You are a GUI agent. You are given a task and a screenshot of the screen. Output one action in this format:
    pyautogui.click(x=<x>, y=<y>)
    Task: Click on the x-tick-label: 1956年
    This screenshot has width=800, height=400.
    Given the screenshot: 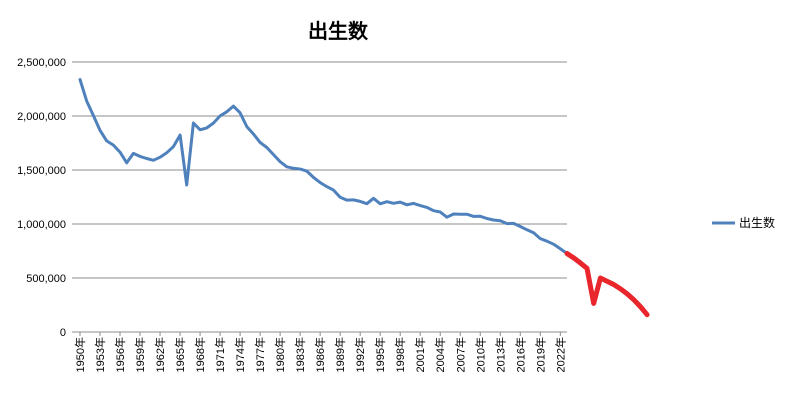 What is the action you would take?
    pyautogui.click(x=120, y=354)
    